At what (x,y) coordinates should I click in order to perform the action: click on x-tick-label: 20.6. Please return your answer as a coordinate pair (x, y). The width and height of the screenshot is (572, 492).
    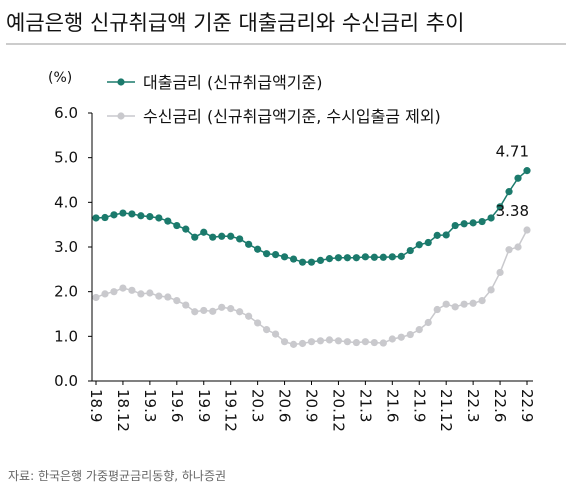
    Looking at the image, I should click on (285, 405).